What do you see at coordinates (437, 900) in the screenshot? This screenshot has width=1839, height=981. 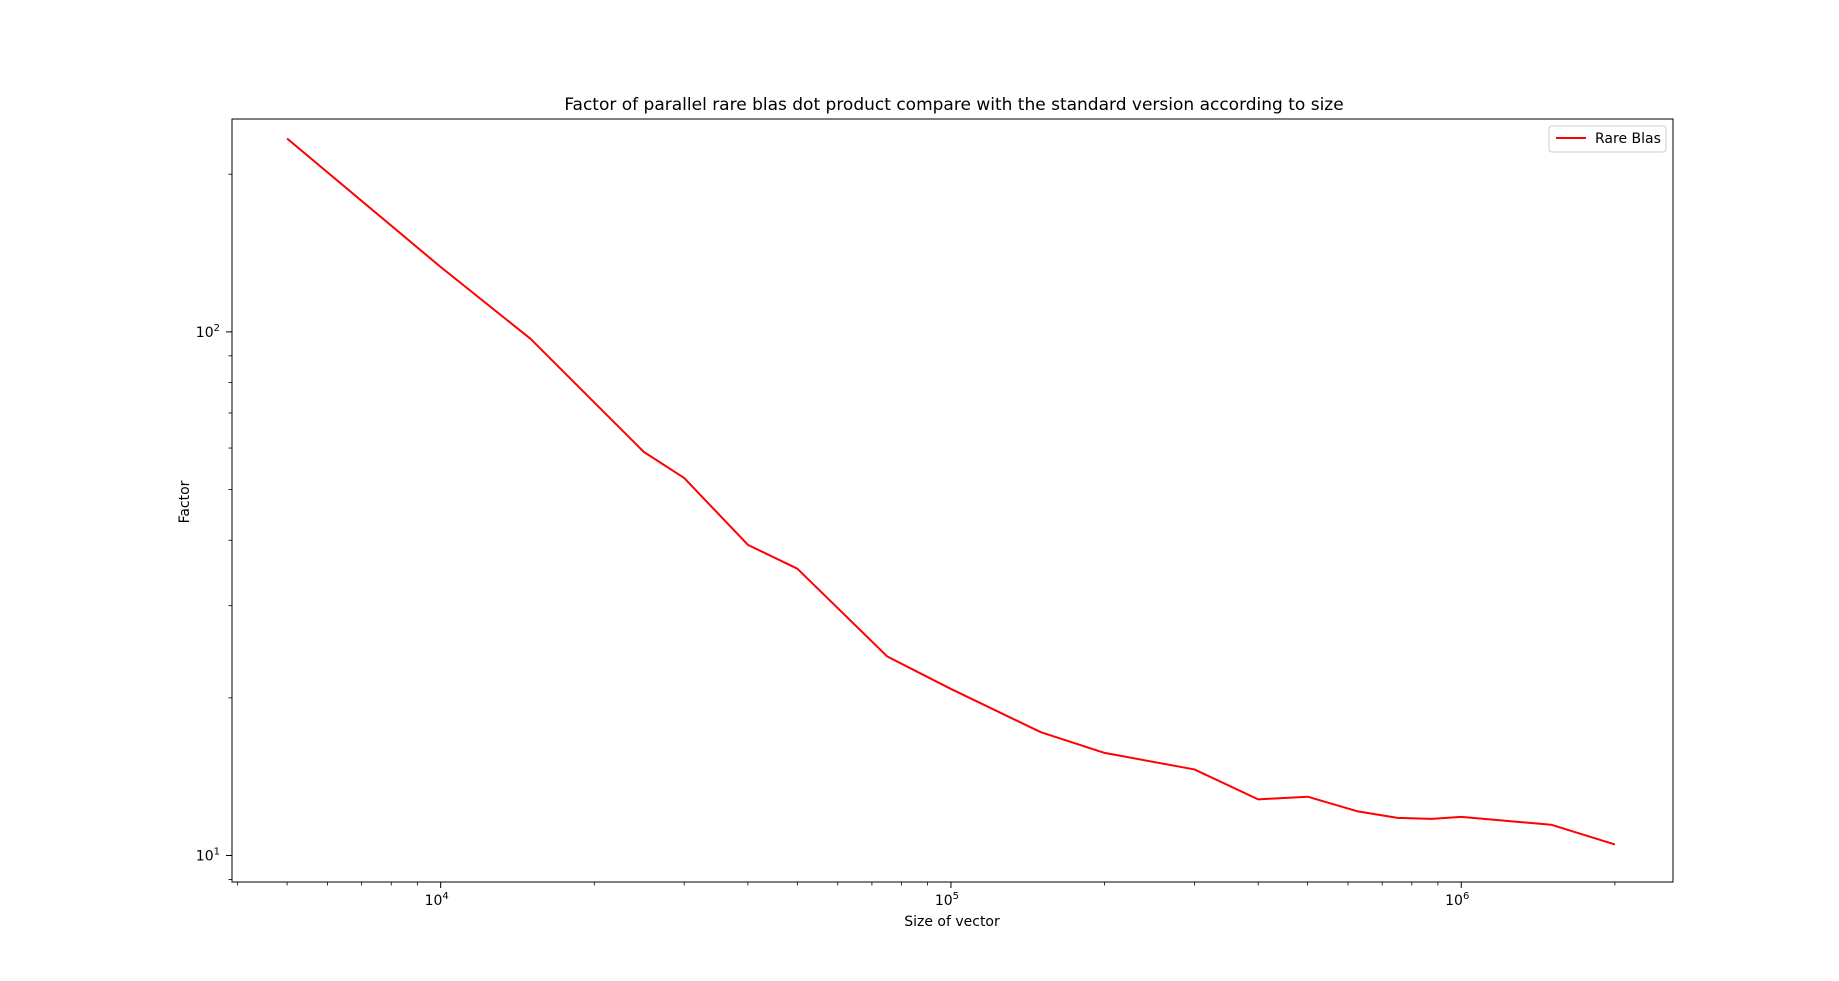 I see `x-tick-label: 104` at bounding box center [437, 900].